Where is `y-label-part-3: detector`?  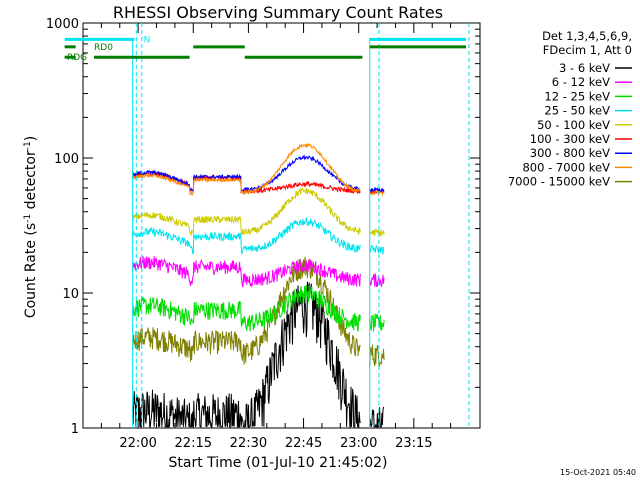
y-label-part-3: detector is located at coordinates (31, 182).